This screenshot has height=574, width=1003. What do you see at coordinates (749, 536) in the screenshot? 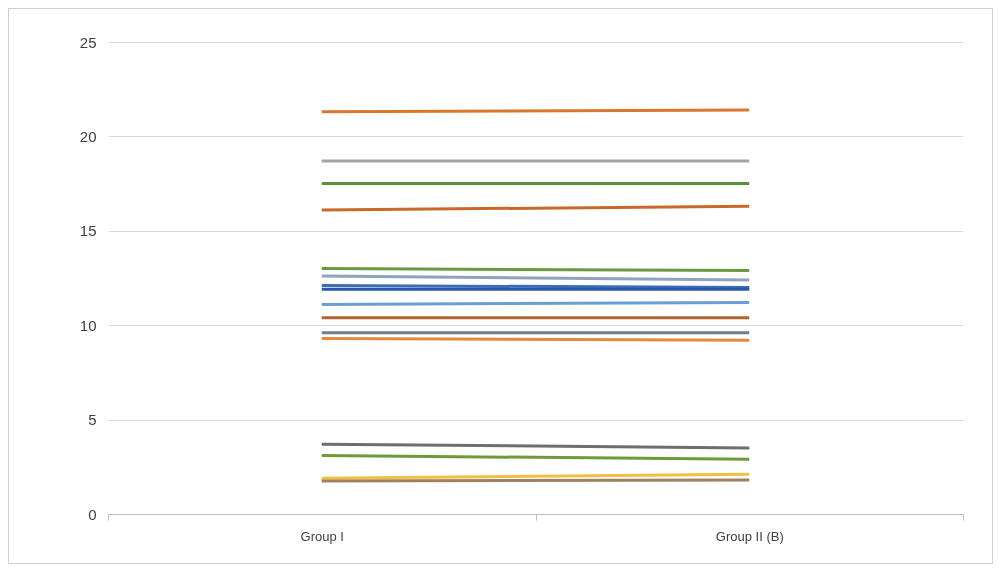
I see `x-tick-label: Group II (B)` at bounding box center [749, 536].